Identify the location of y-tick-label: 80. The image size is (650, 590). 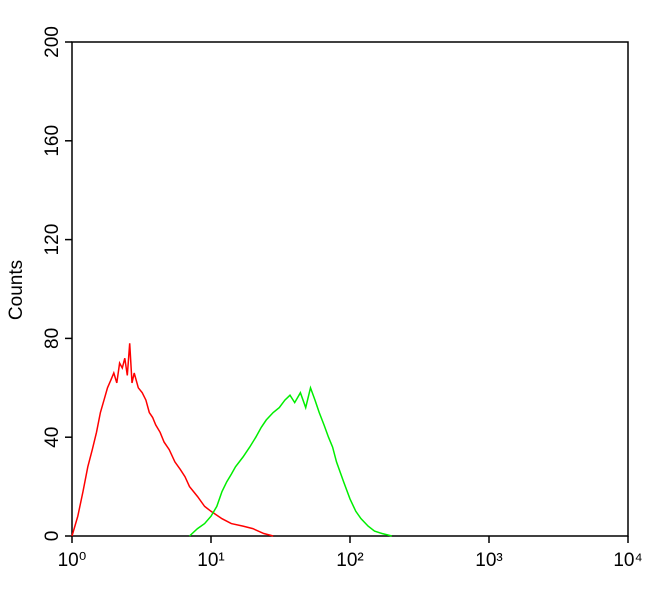
(52, 338).